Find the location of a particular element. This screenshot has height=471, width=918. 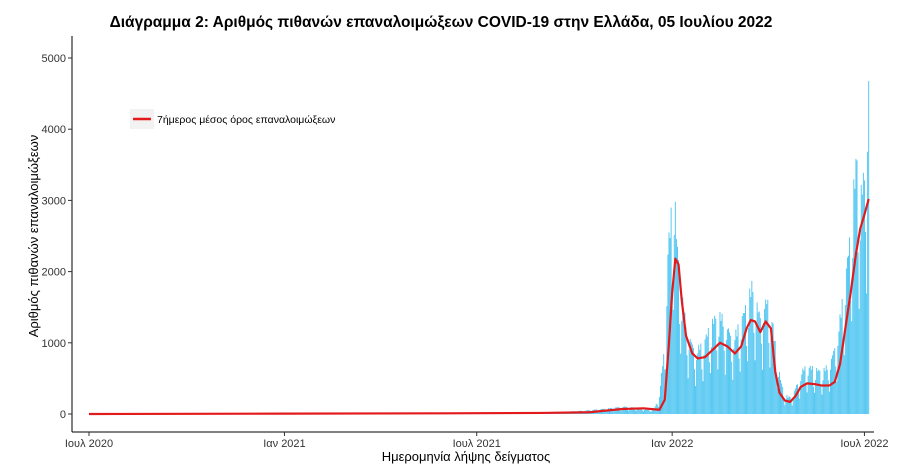

x-tick-label: Ιαν 2022 is located at coordinates (672, 444).